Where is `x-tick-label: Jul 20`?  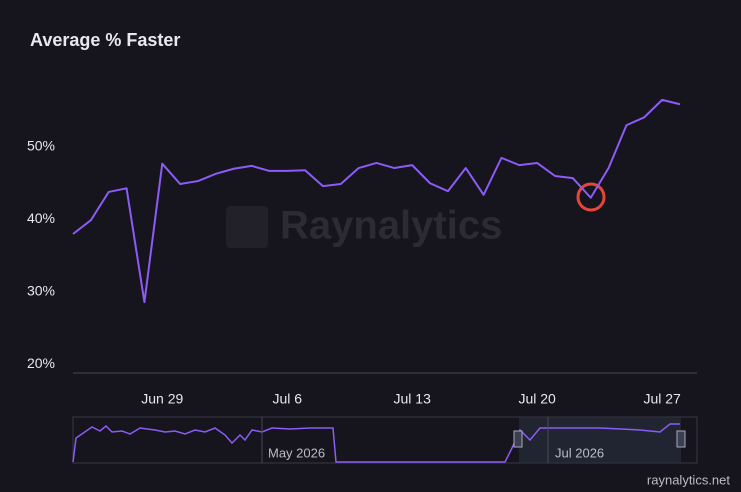
x-tick-label: Jul 20 is located at coordinates (537, 399).